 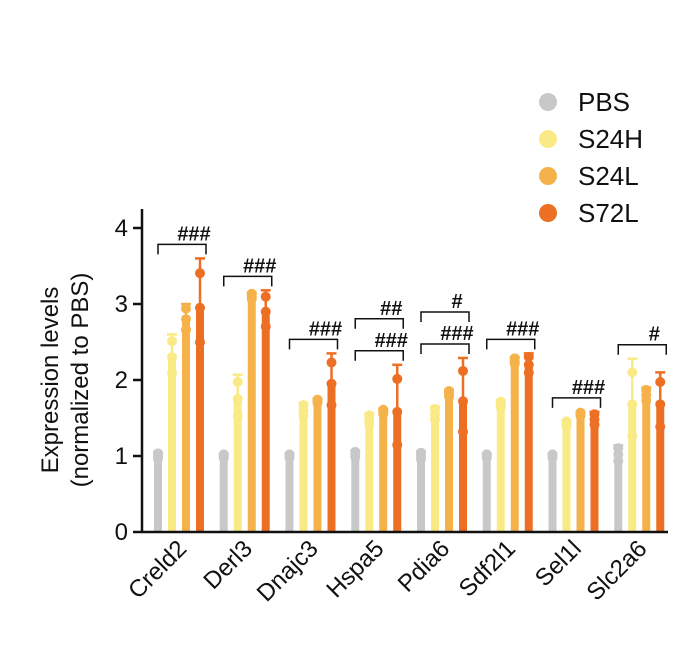 What do you see at coordinates (157, 569) in the screenshot?
I see `x-tick-label: Creld2` at bounding box center [157, 569].